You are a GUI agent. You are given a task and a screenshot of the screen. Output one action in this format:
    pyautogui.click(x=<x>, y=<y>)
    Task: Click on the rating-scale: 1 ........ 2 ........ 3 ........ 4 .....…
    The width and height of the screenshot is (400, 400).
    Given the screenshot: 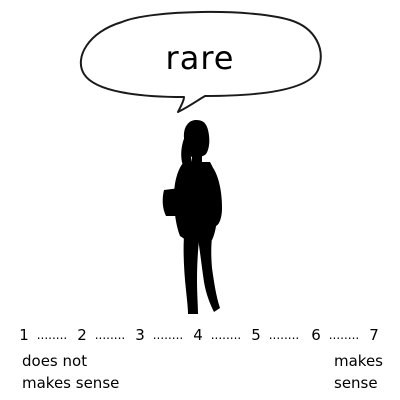 What is the action you would take?
    pyautogui.click(x=203, y=335)
    